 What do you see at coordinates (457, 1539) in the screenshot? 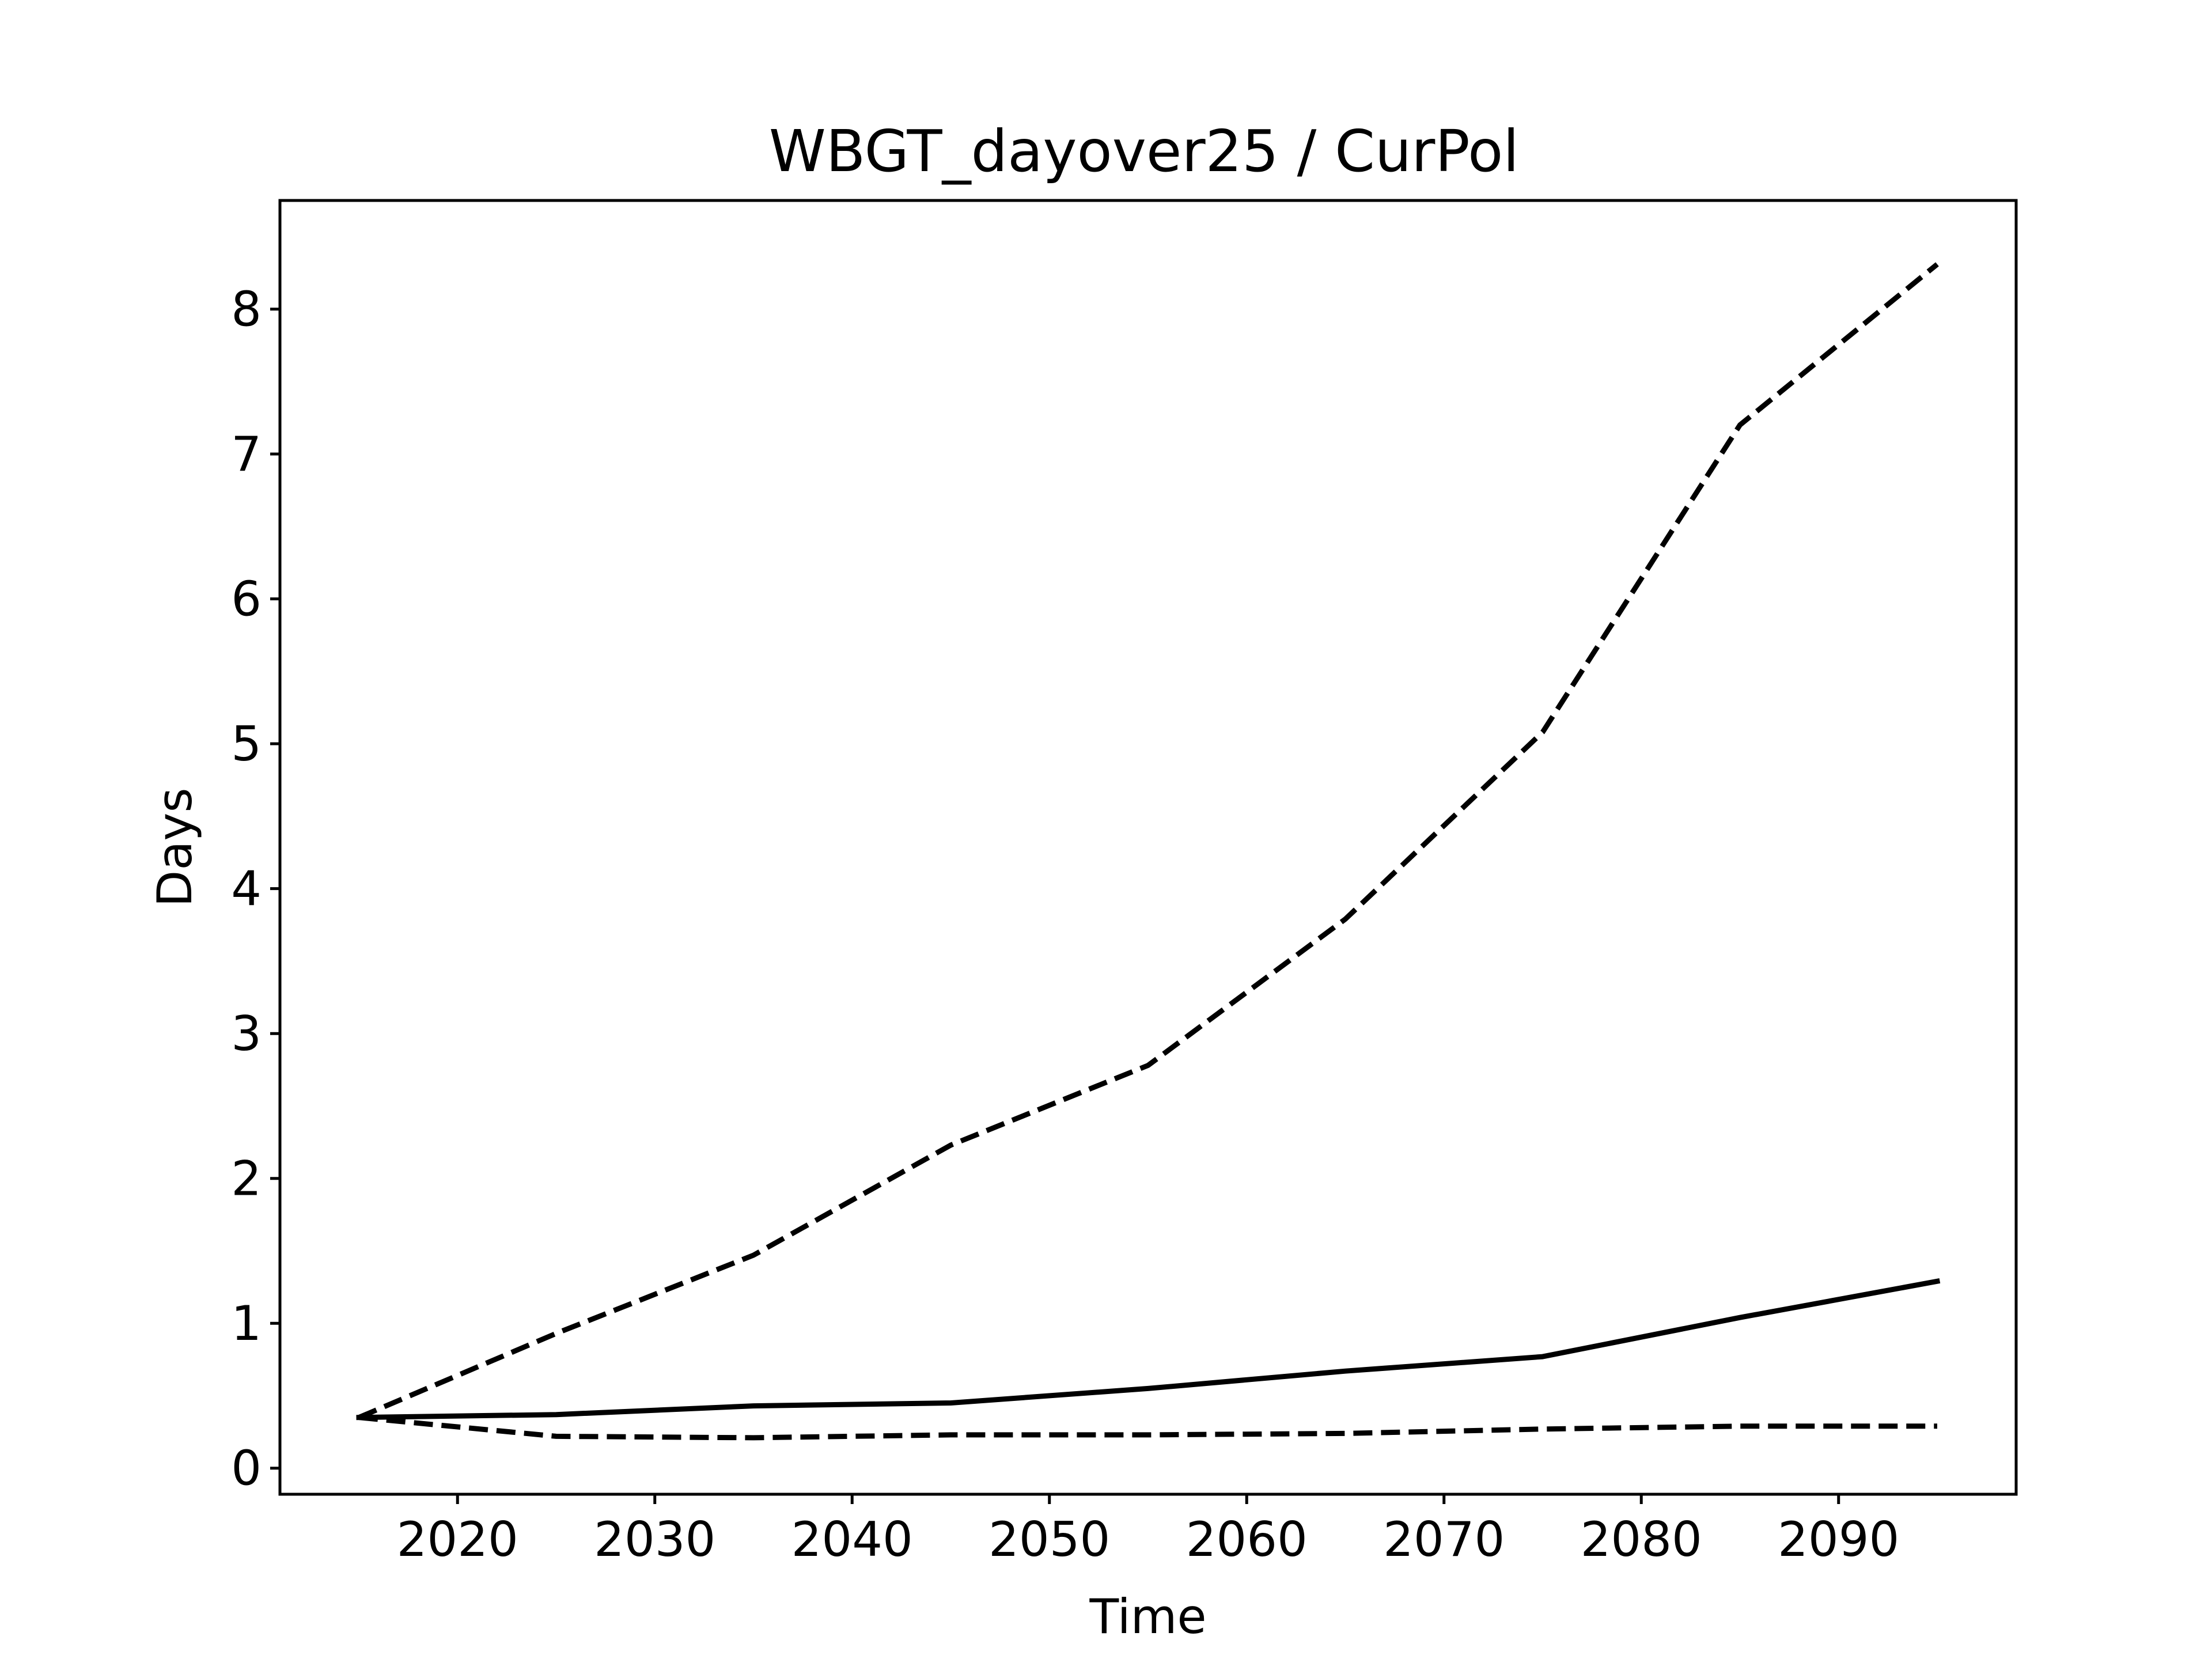
I see `x-tick-label: 2020` at bounding box center [457, 1539].